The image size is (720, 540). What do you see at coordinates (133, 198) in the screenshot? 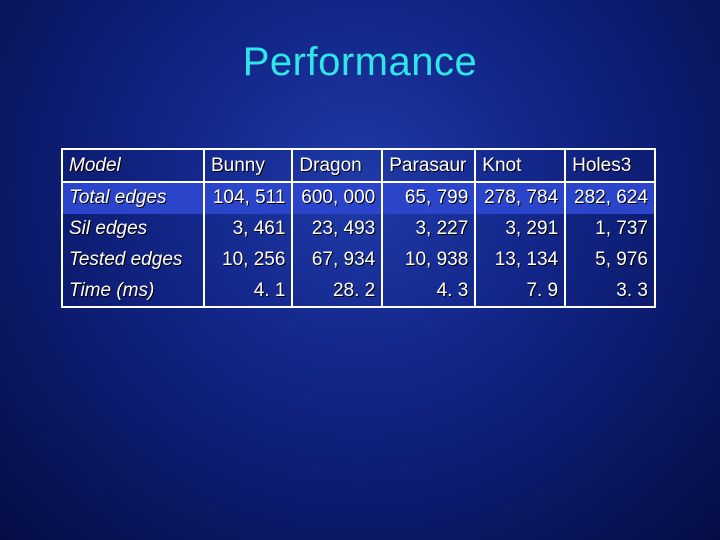
I see `row-label: Total edges` at bounding box center [133, 198].